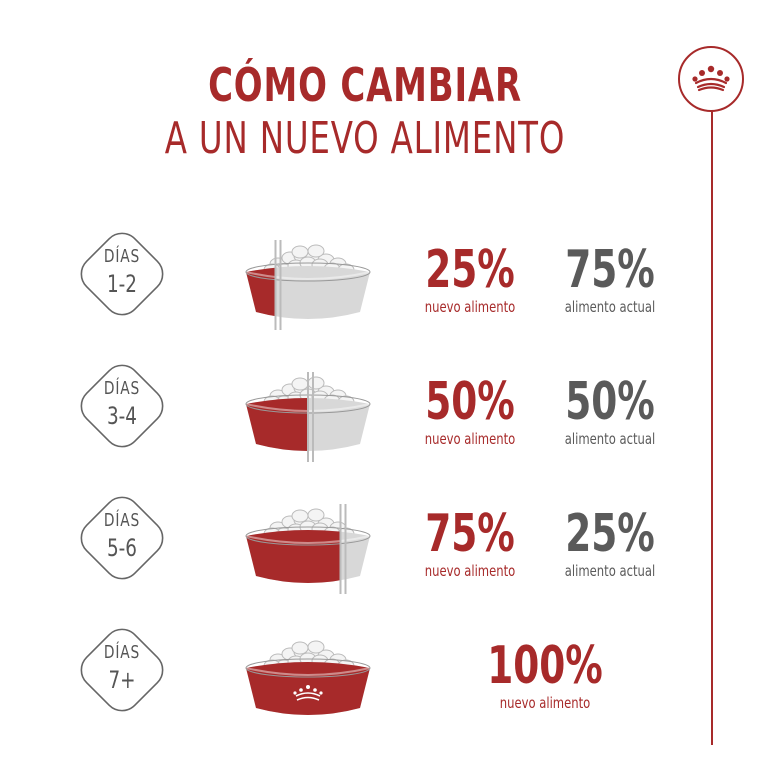 This screenshot has height=780, width=780. I want to click on new-food-percent: 25%, so click(470, 270).